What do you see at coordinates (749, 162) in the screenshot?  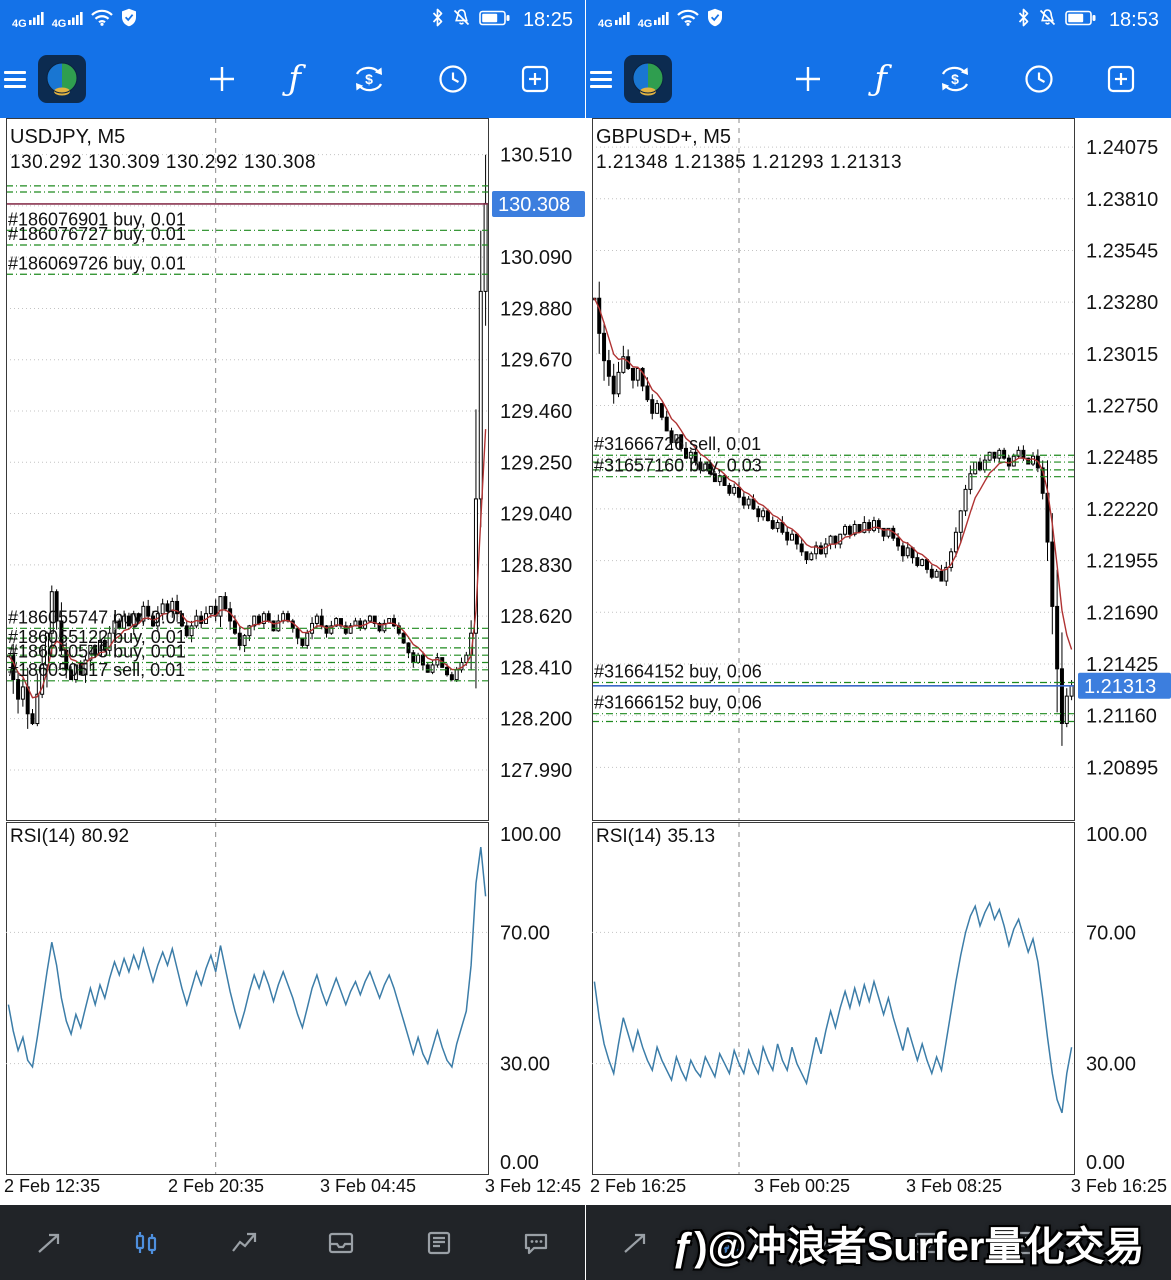 I see `ohlc-values: 1.21348 1.21385 1.21293 1.21313` at bounding box center [749, 162].